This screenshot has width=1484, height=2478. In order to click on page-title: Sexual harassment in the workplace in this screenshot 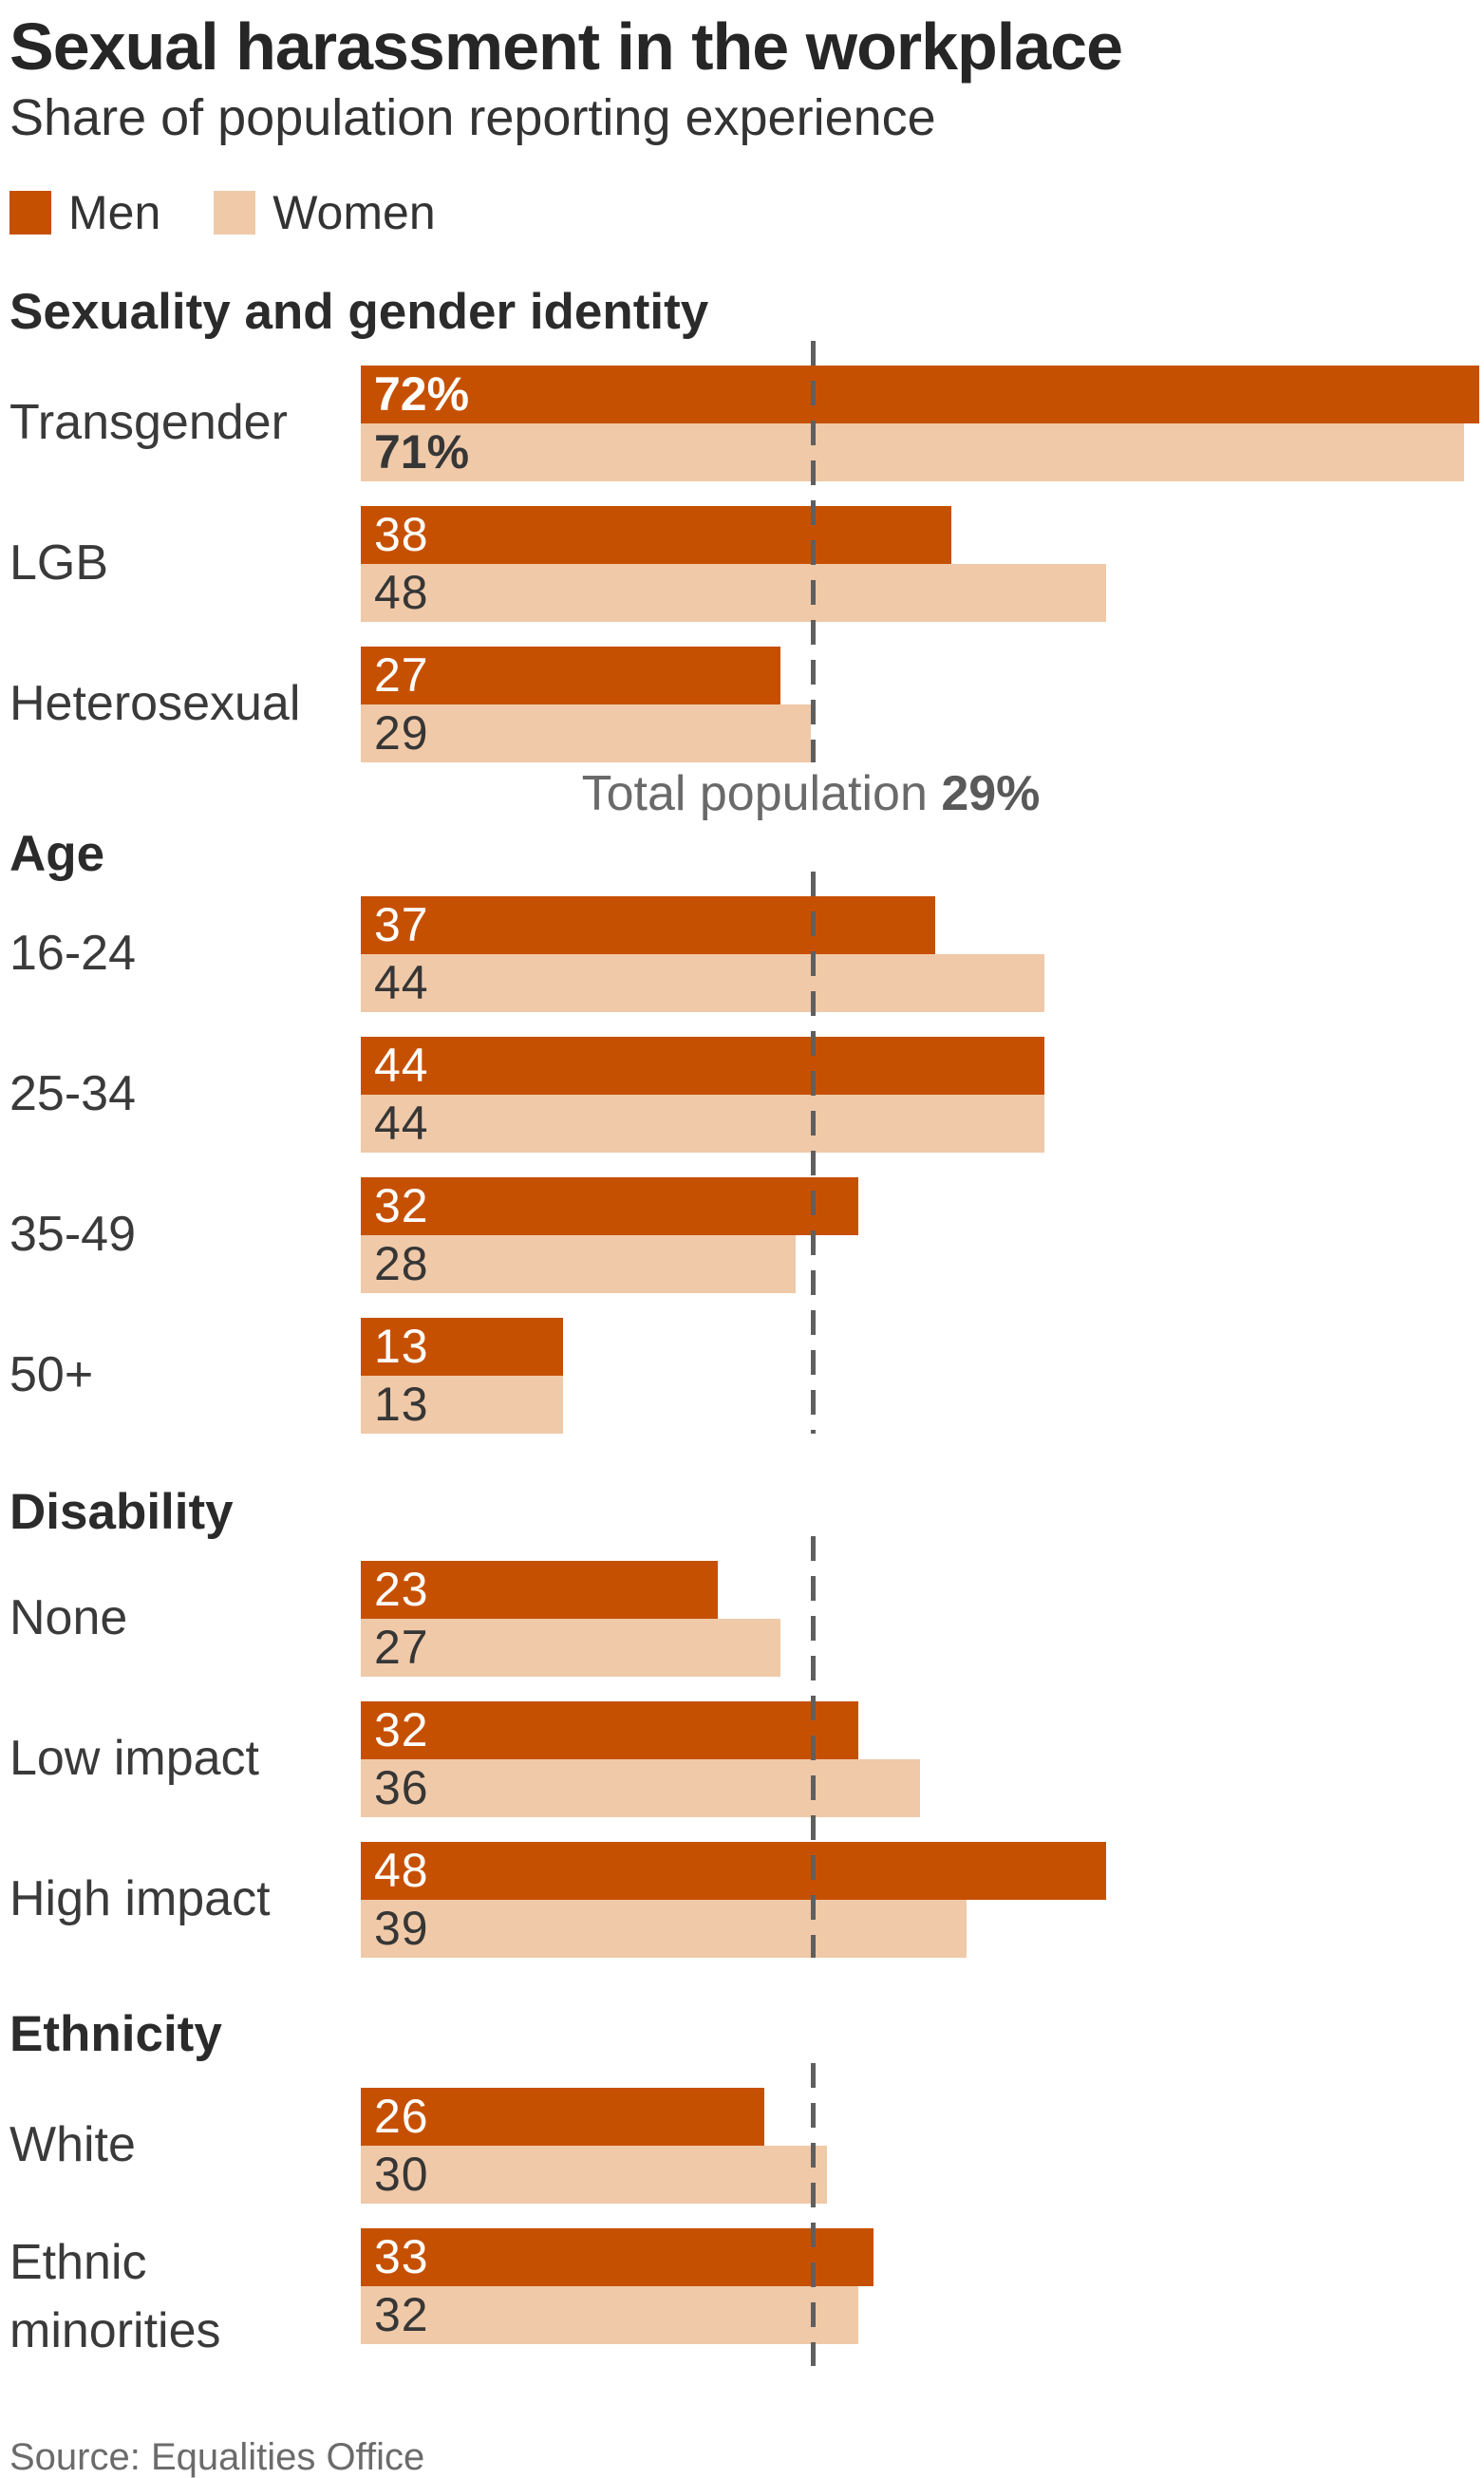, I will do `click(566, 46)`.